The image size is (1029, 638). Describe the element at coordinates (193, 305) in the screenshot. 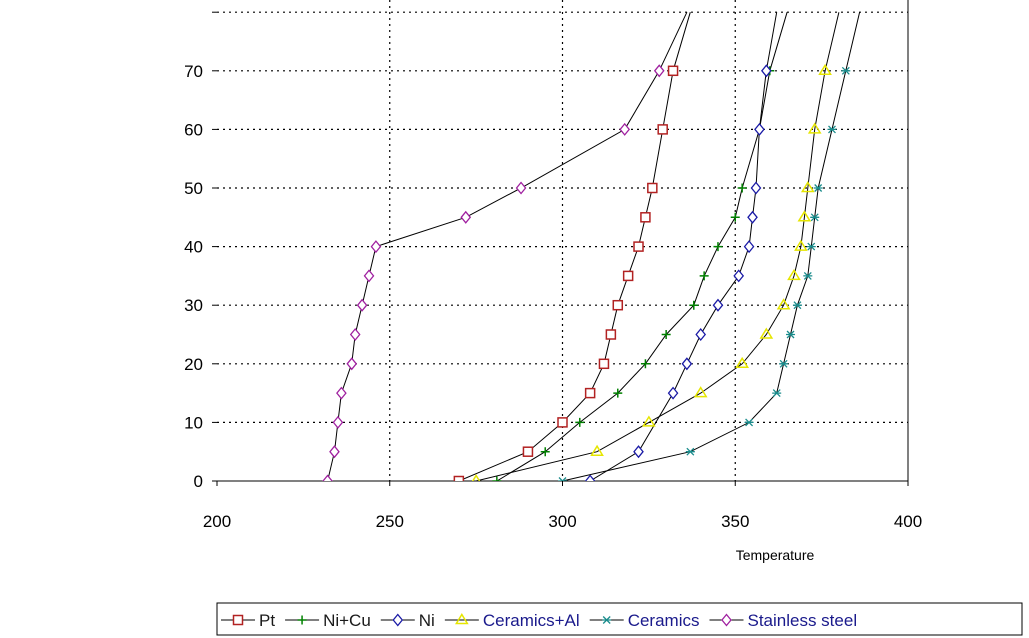

I see `y-tick-label: 30` at that location.